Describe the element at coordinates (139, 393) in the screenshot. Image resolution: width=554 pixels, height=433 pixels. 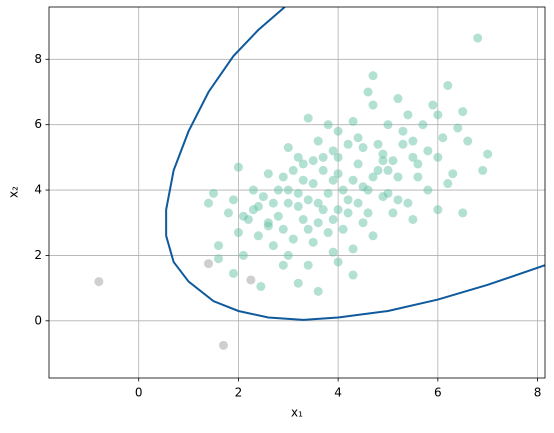
I see `x-tick-label: 0` at that location.